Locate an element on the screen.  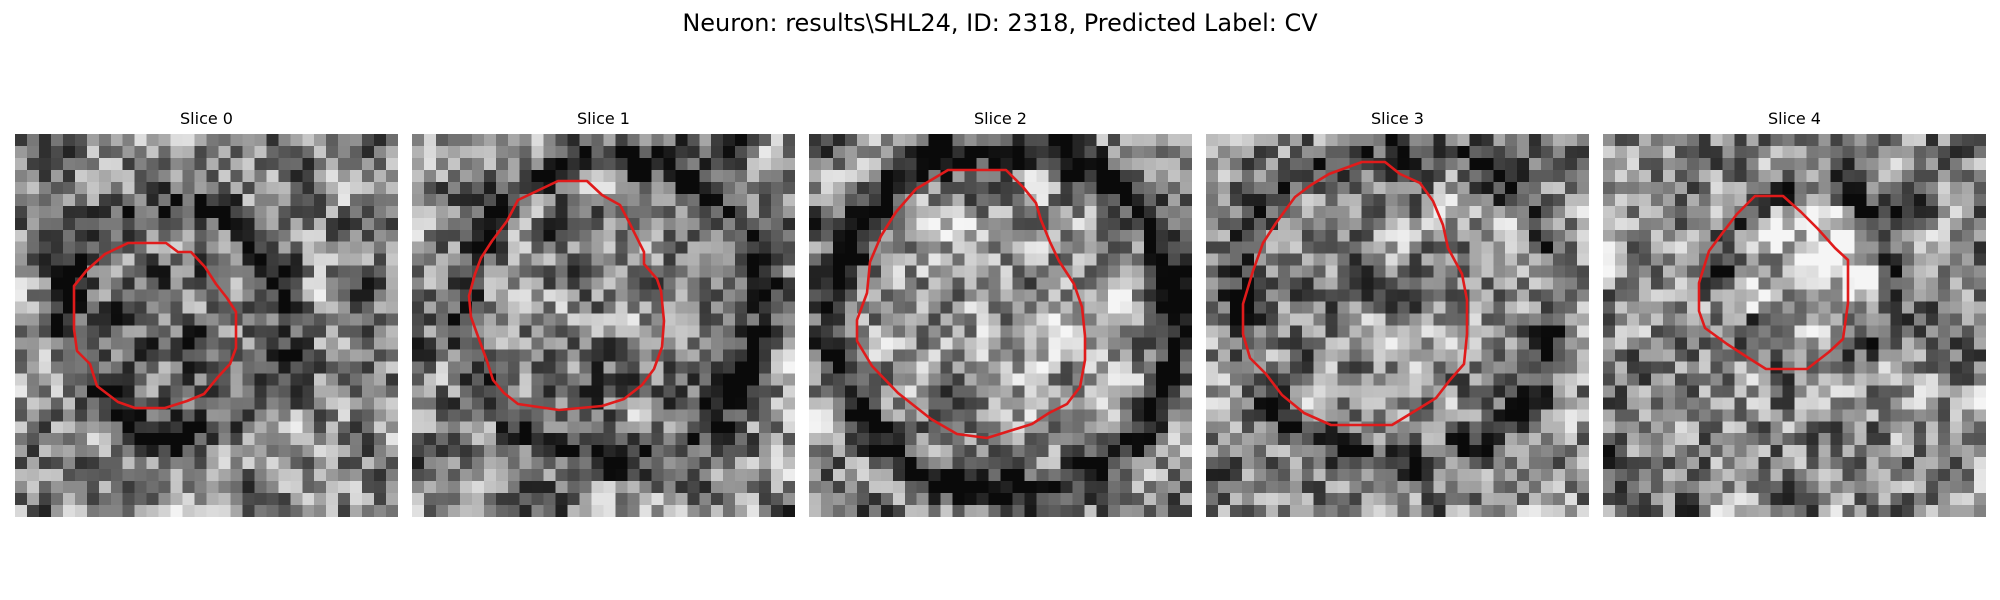
slice-title-0: Slice 0 is located at coordinates (206, 118).